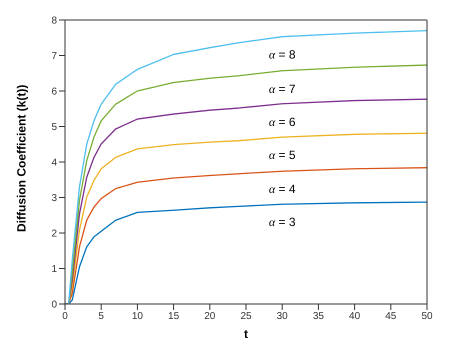 The image size is (466, 345). Describe the element at coordinates (54, 234) in the screenshot. I see `y-tick-label: 2` at that location.